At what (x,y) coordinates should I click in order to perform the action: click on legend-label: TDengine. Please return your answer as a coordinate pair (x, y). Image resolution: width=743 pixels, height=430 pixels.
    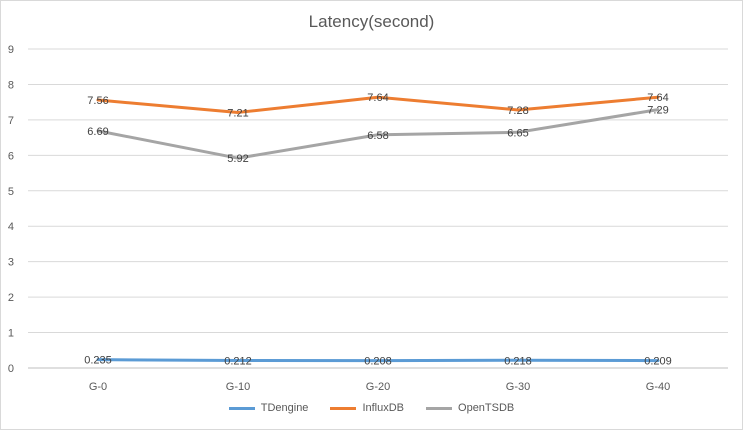
    Looking at the image, I should click on (284, 408).